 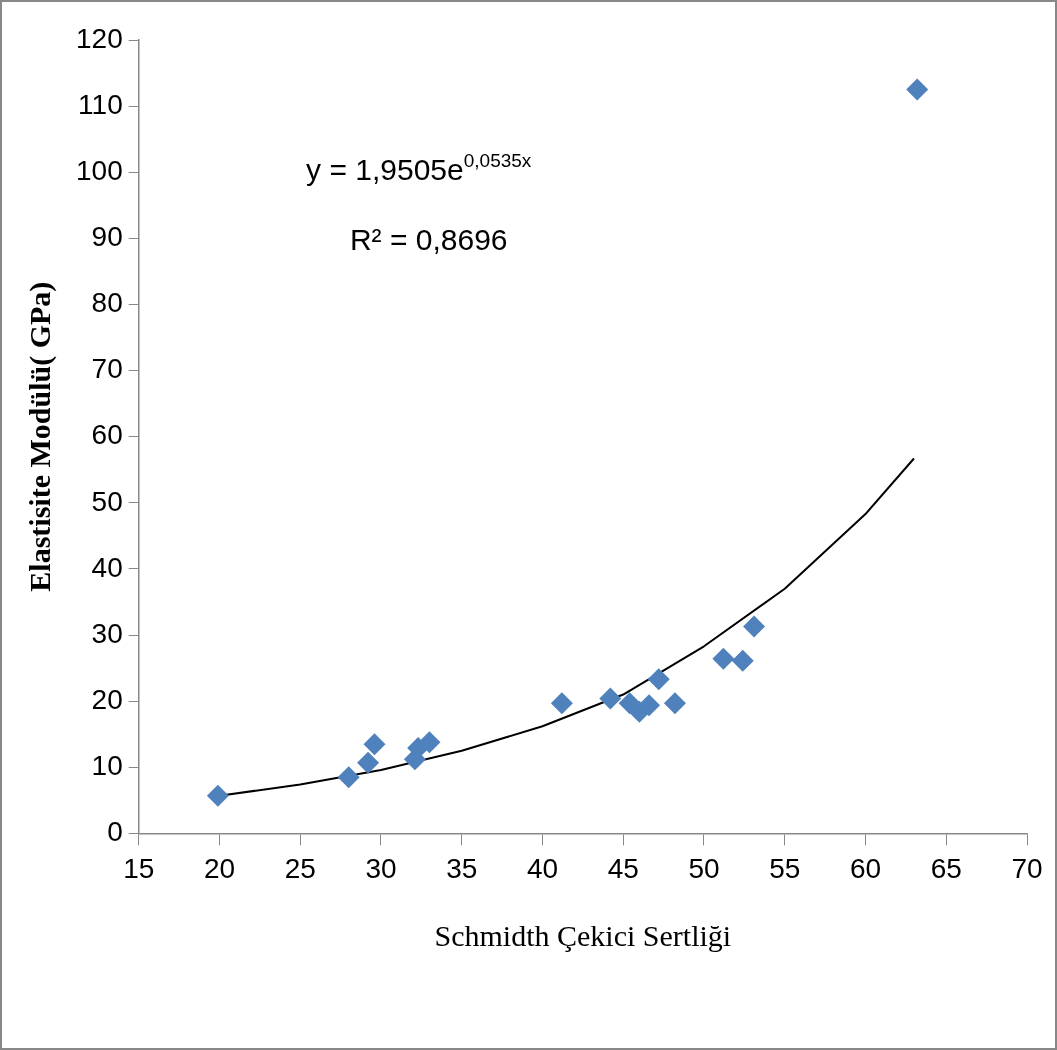 I want to click on x-tick-label: 15, so click(x=139, y=868).